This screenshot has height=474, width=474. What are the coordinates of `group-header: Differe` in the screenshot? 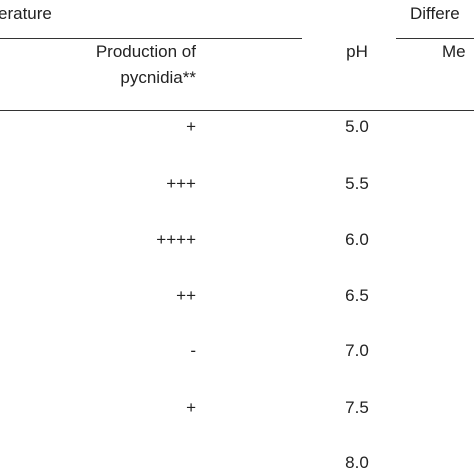 It's located at (435, 13).